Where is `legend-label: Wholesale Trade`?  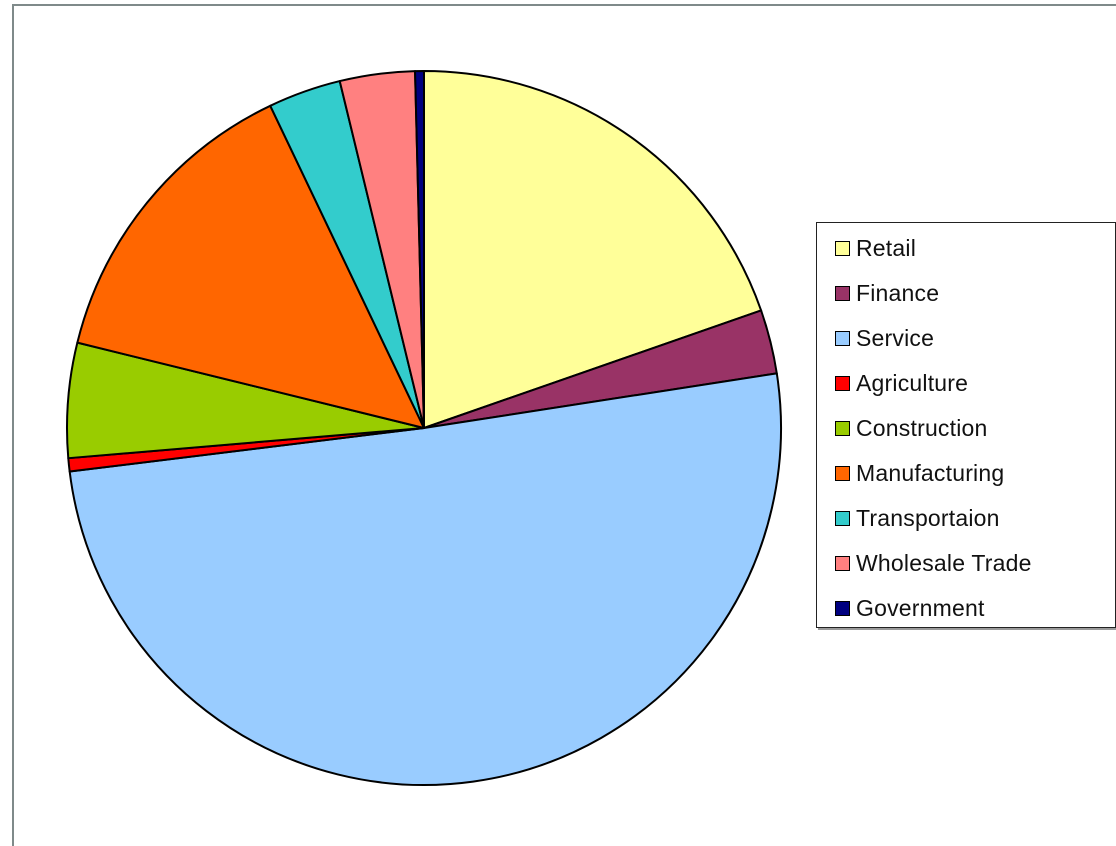 legend-label: Wholesale Trade is located at coordinates (944, 562).